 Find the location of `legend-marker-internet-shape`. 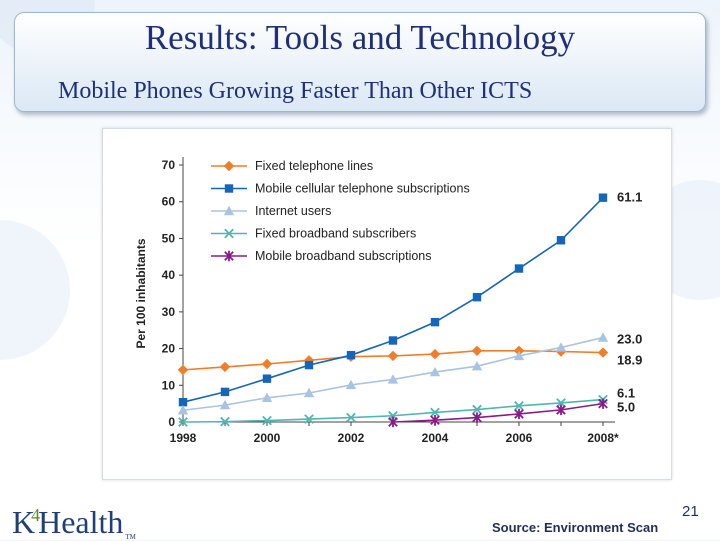

legend-marker-internet-shape is located at coordinates (229, 210).